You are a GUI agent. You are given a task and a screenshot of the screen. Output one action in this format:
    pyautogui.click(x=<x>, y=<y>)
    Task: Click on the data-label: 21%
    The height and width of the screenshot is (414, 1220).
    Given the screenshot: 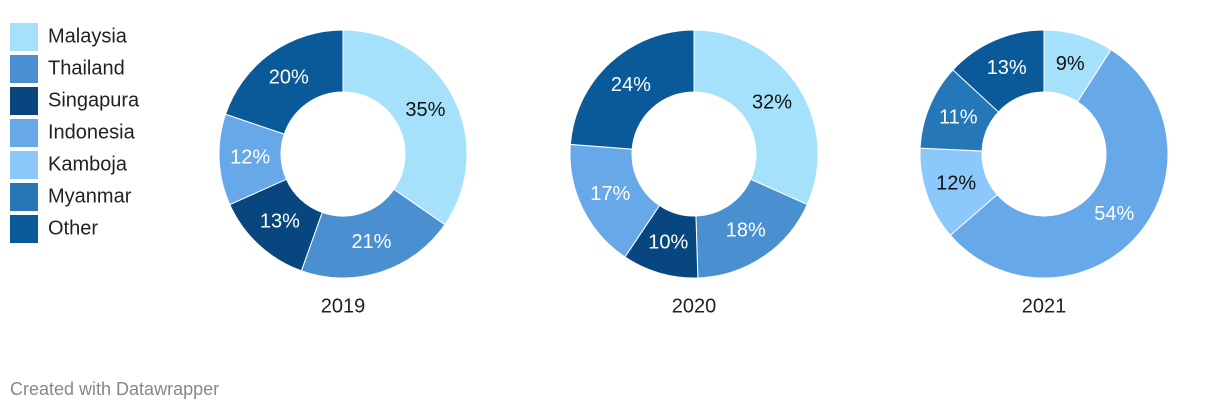 What is the action you would take?
    pyautogui.click(x=371, y=242)
    